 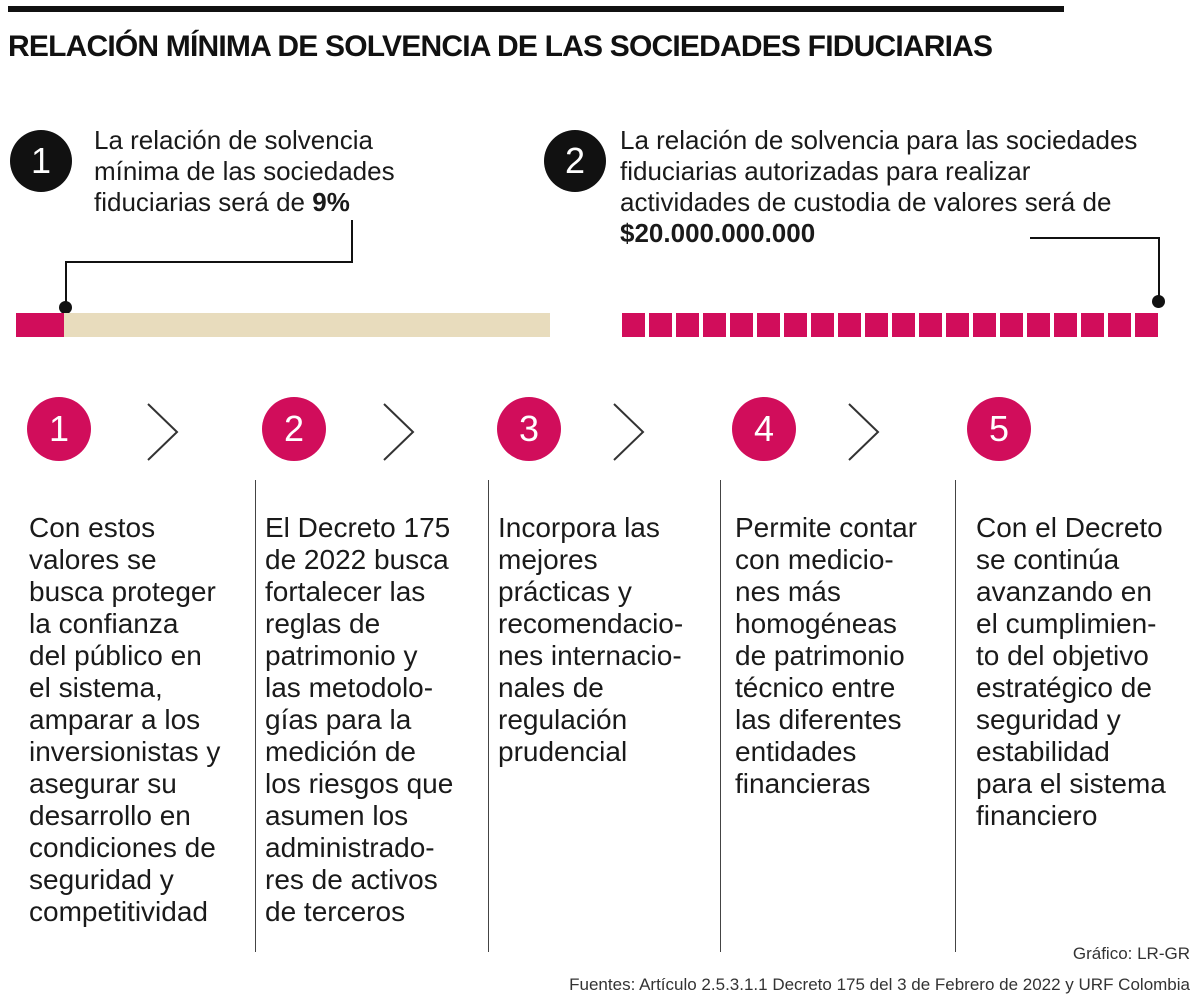 What do you see at coordinates (575, 161) in the screenshot?
I see `statement-2-number: 2` at bounding box center [575, 161].